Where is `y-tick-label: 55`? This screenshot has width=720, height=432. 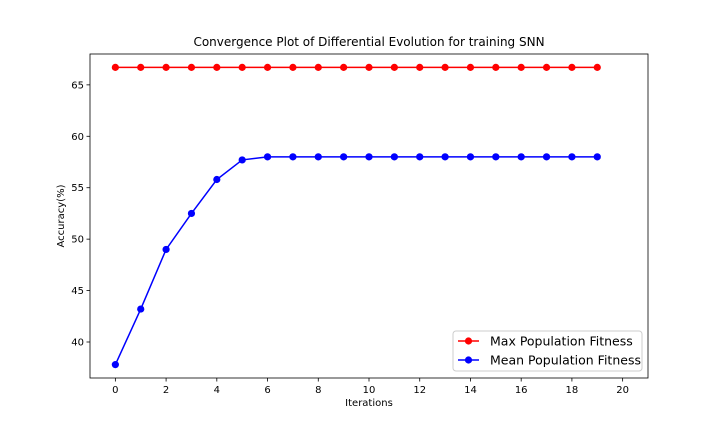 y-tick-label: 55 is located at coordinates (77, 188).